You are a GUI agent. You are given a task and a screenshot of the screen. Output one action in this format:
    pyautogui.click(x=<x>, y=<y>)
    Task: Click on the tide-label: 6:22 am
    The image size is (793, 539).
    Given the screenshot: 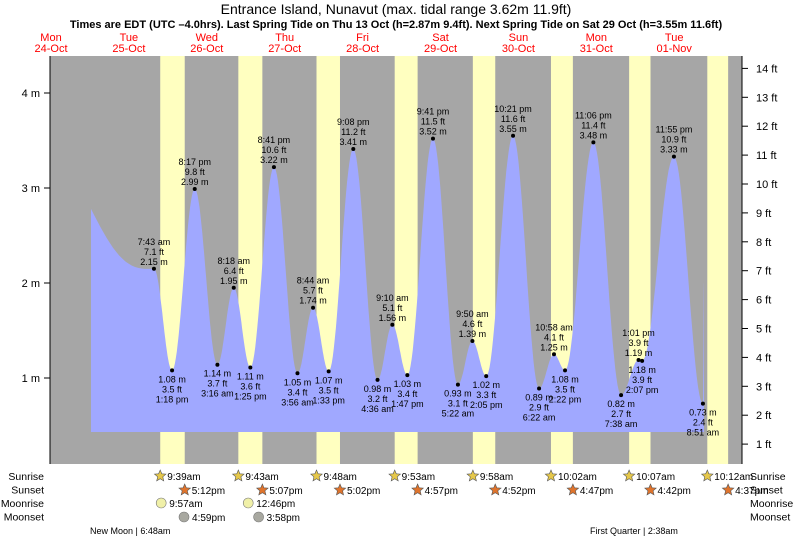 What is the action you would take?
    pyautogui.click(x=539, y=417)
    